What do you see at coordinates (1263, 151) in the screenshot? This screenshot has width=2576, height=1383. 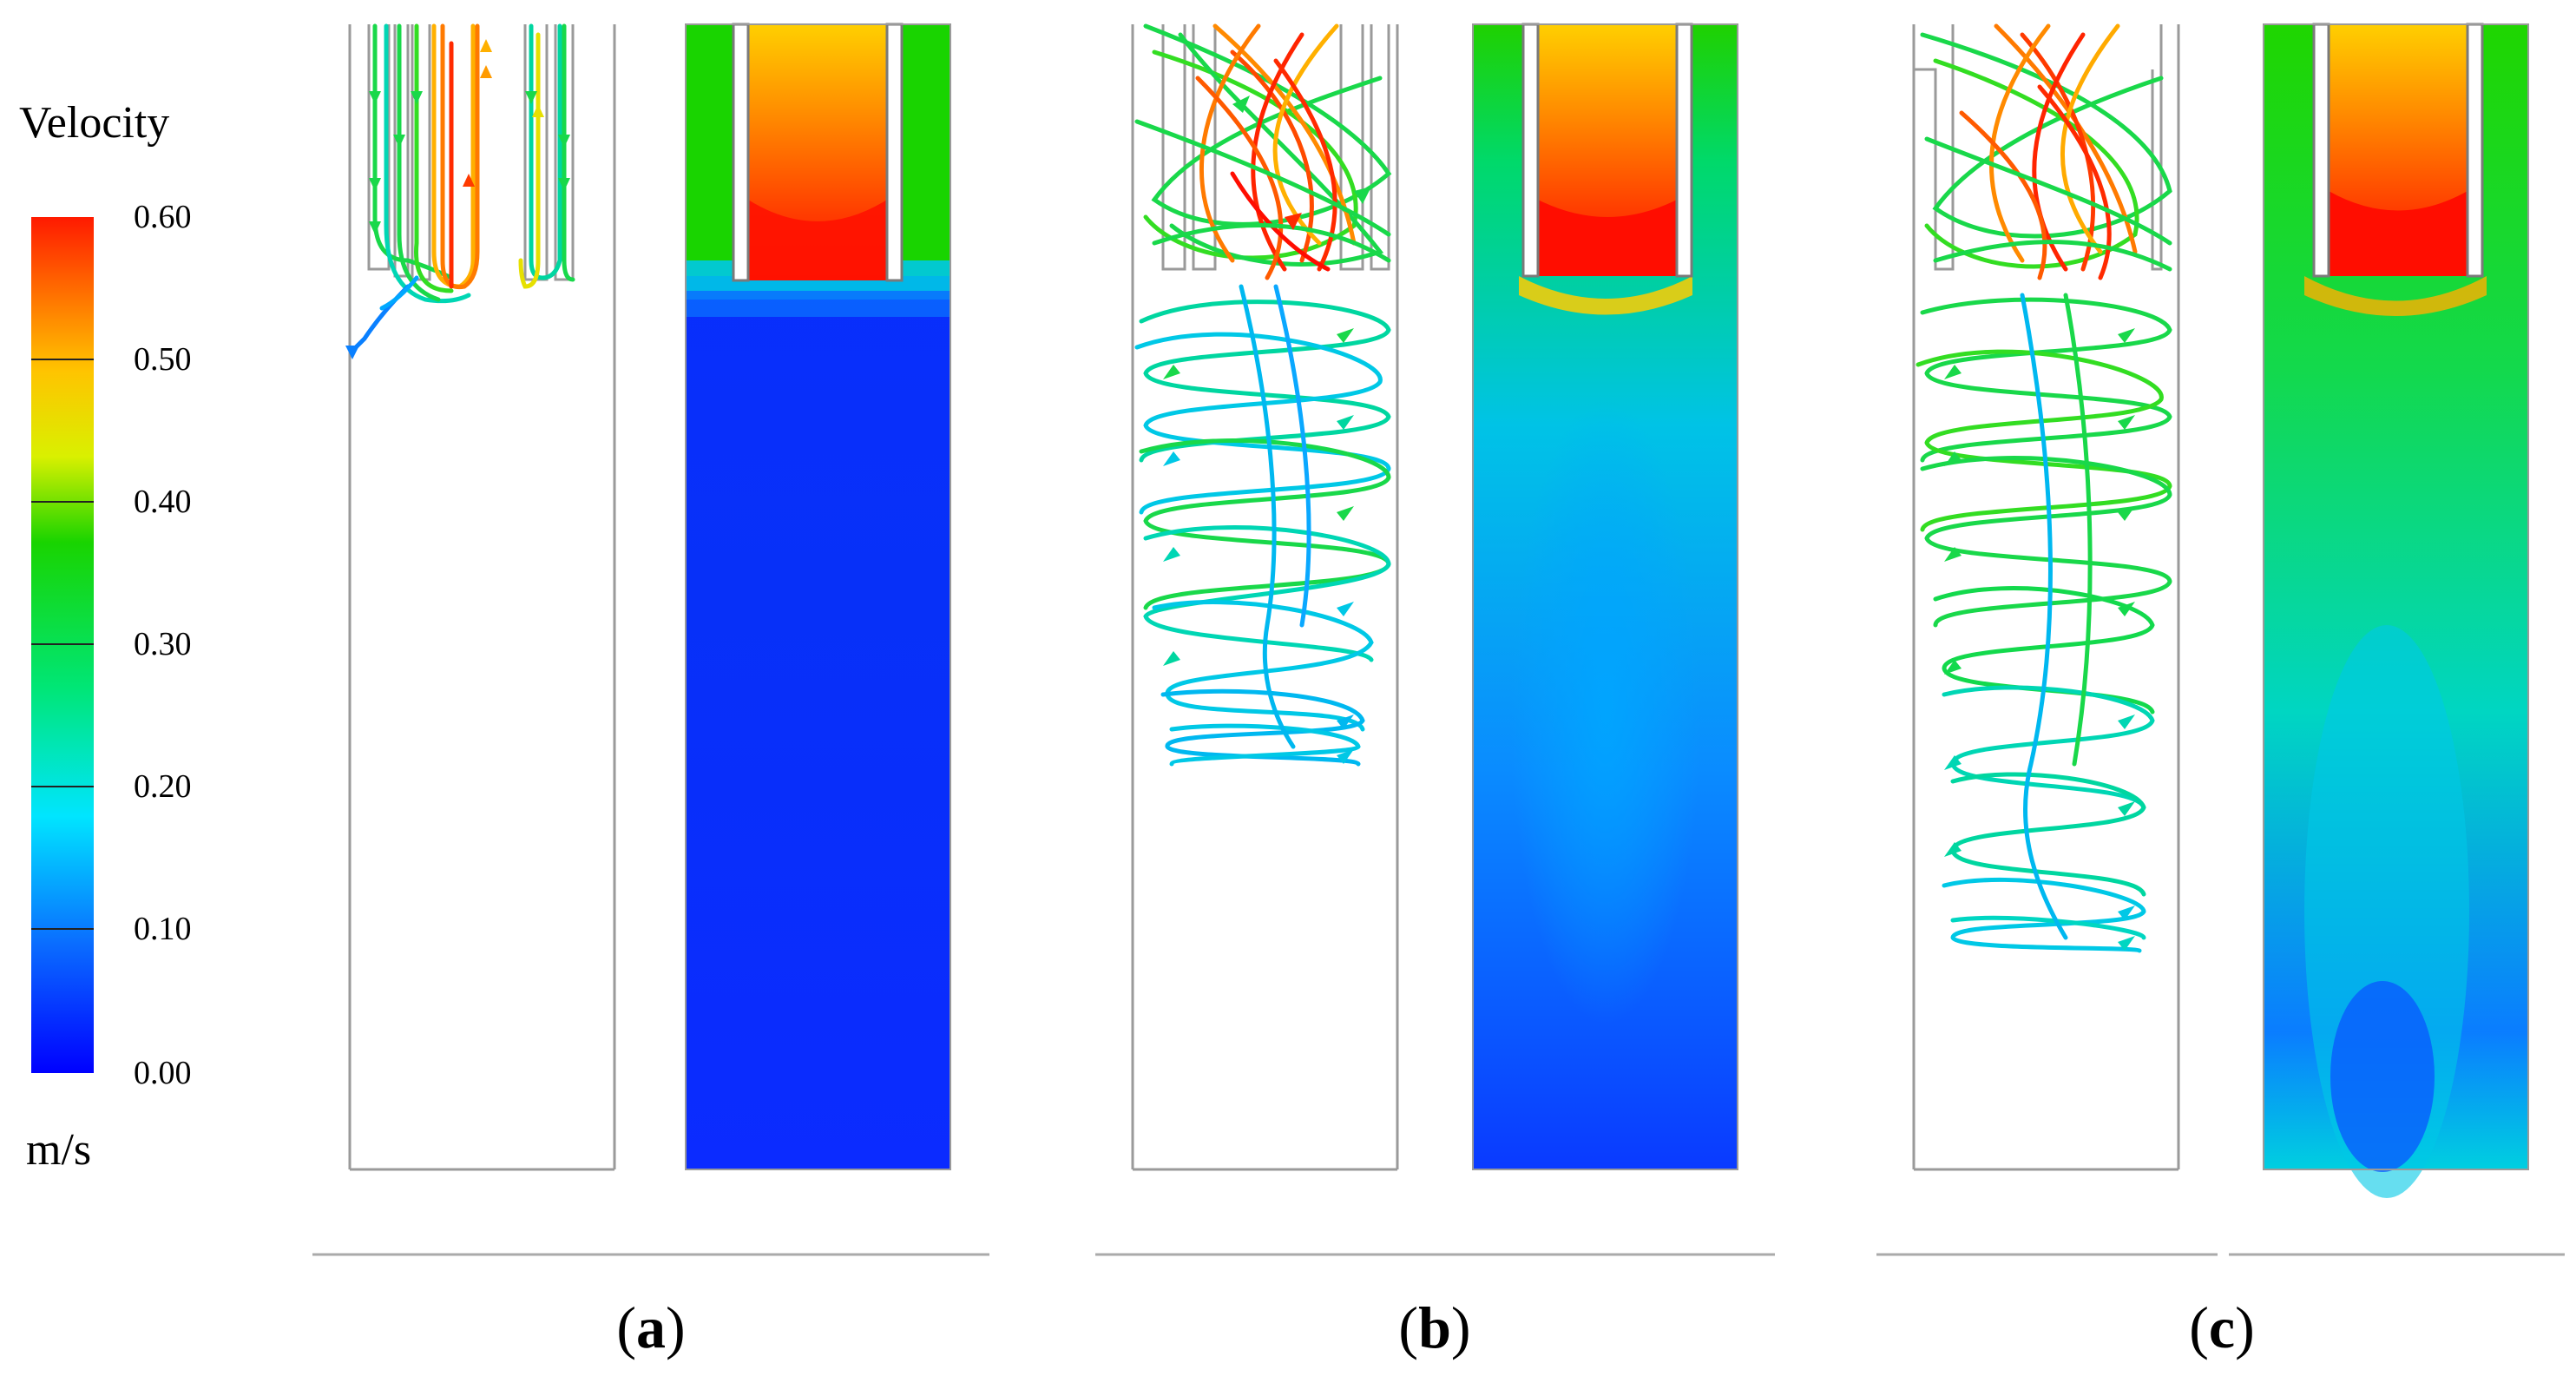 I see `panel-b-streamlines-top` at bounding box center [1263, 151].